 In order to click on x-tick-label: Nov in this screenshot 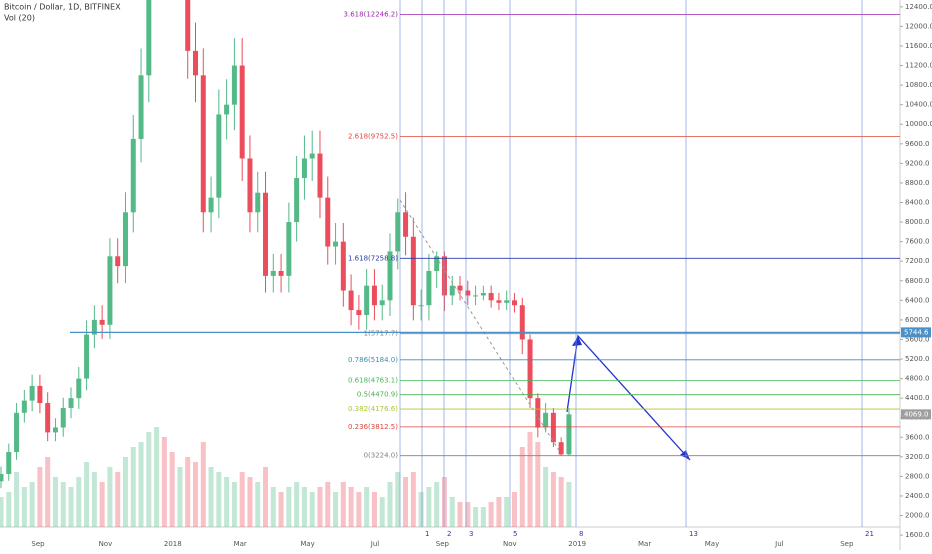, I will do `click(106, 544)`.